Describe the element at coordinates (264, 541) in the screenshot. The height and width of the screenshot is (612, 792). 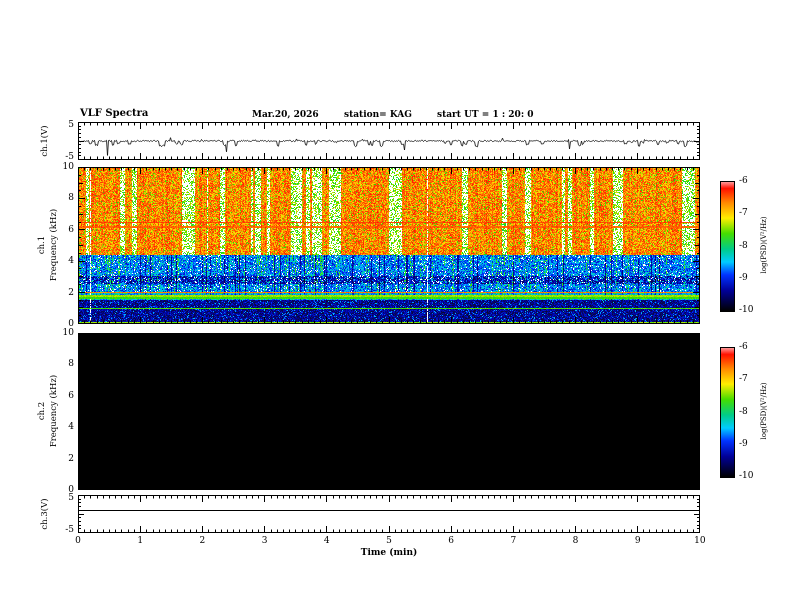
I see `tick-label: 3` at that location.